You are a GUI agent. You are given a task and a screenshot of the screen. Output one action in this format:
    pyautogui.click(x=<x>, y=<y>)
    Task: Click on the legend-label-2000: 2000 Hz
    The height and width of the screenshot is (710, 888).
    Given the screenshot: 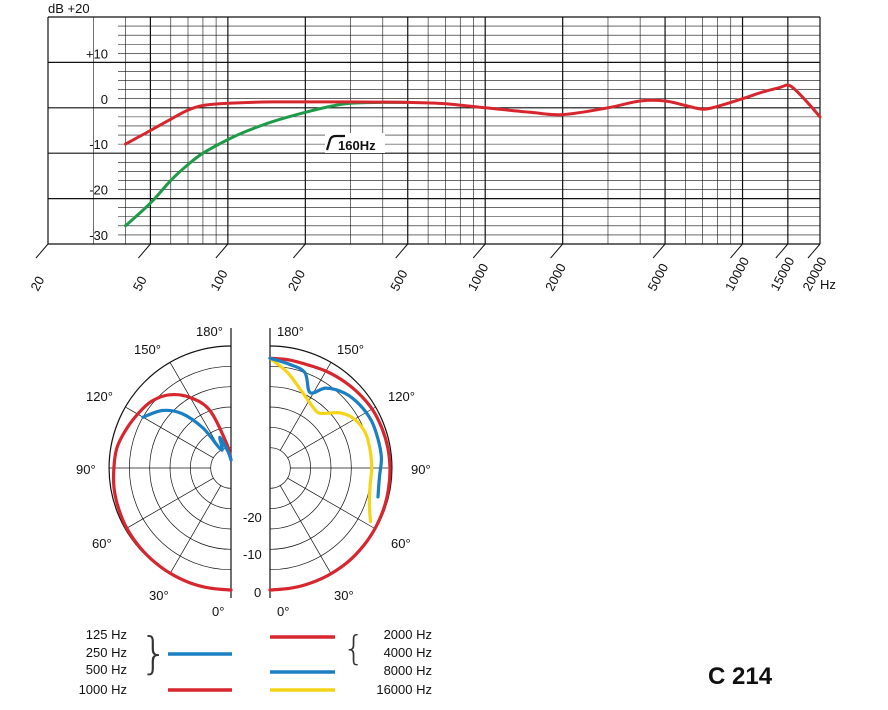 What is the action you would take?
    pyautogui.click(x=408, y=634)
    